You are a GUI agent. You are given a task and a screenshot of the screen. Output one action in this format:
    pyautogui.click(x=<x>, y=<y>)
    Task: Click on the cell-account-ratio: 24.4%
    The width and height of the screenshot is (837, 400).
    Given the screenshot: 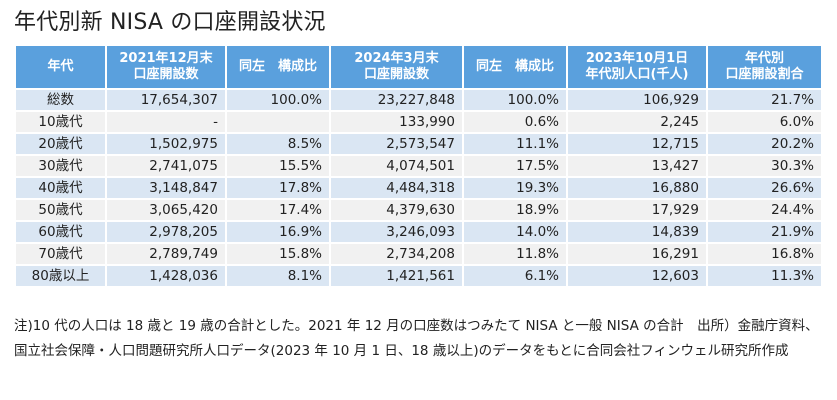 What is the action you would take?
    pyautogui.click(x=764, y=210)
    